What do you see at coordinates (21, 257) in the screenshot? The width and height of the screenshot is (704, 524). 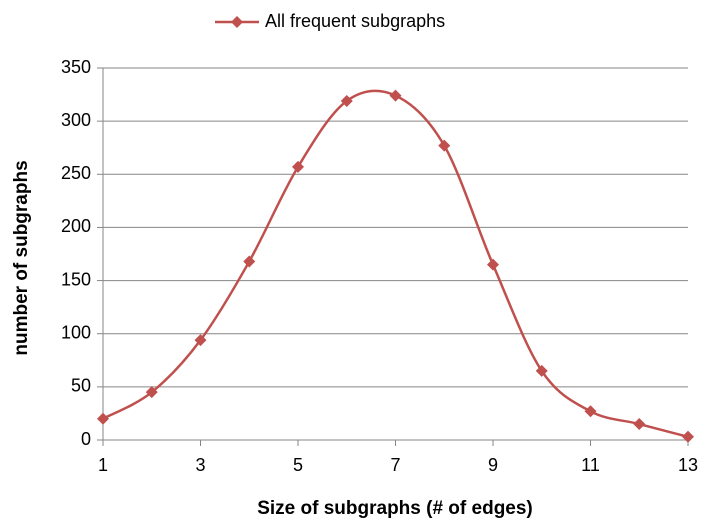 I see `y-axis-title: number of subgraphs` at bounding box center [21, 257].